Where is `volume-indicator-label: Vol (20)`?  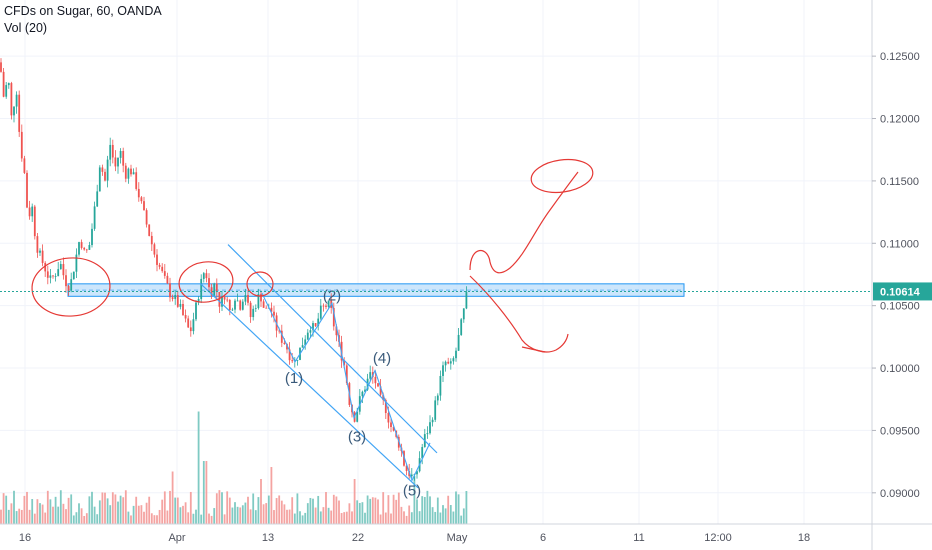
volume-indicator-label: Vol (20) is located at coordinates (26, 28).